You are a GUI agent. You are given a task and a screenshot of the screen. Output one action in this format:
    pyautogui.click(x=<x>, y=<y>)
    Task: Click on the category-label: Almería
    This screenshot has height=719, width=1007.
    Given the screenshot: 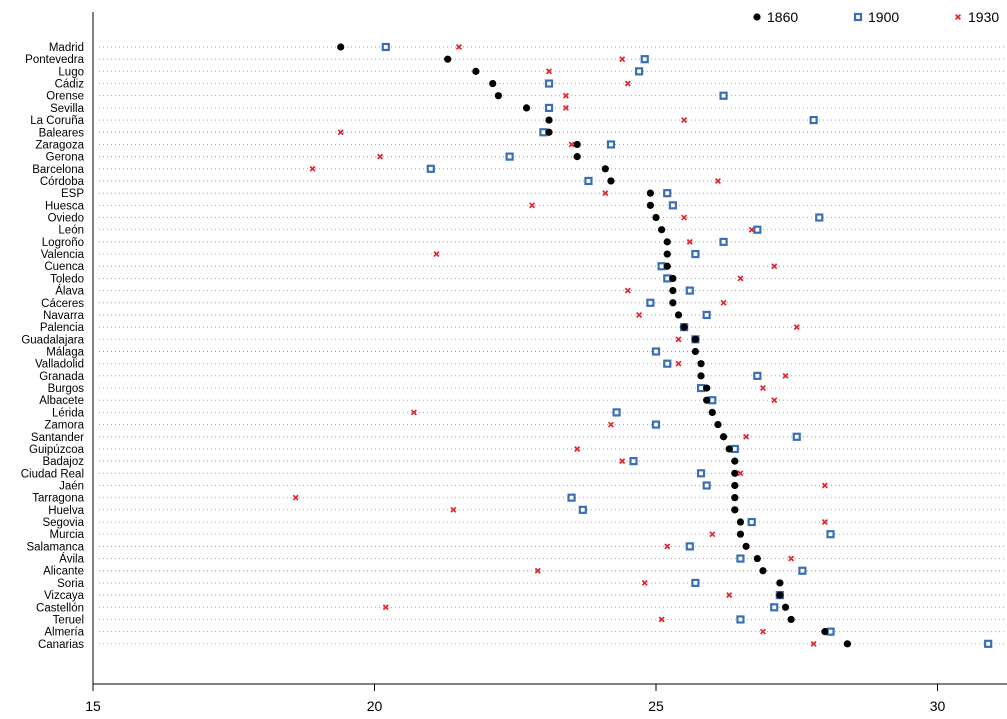 What is the action you would take?
    pyautogui.click(x=64, y=633)
    